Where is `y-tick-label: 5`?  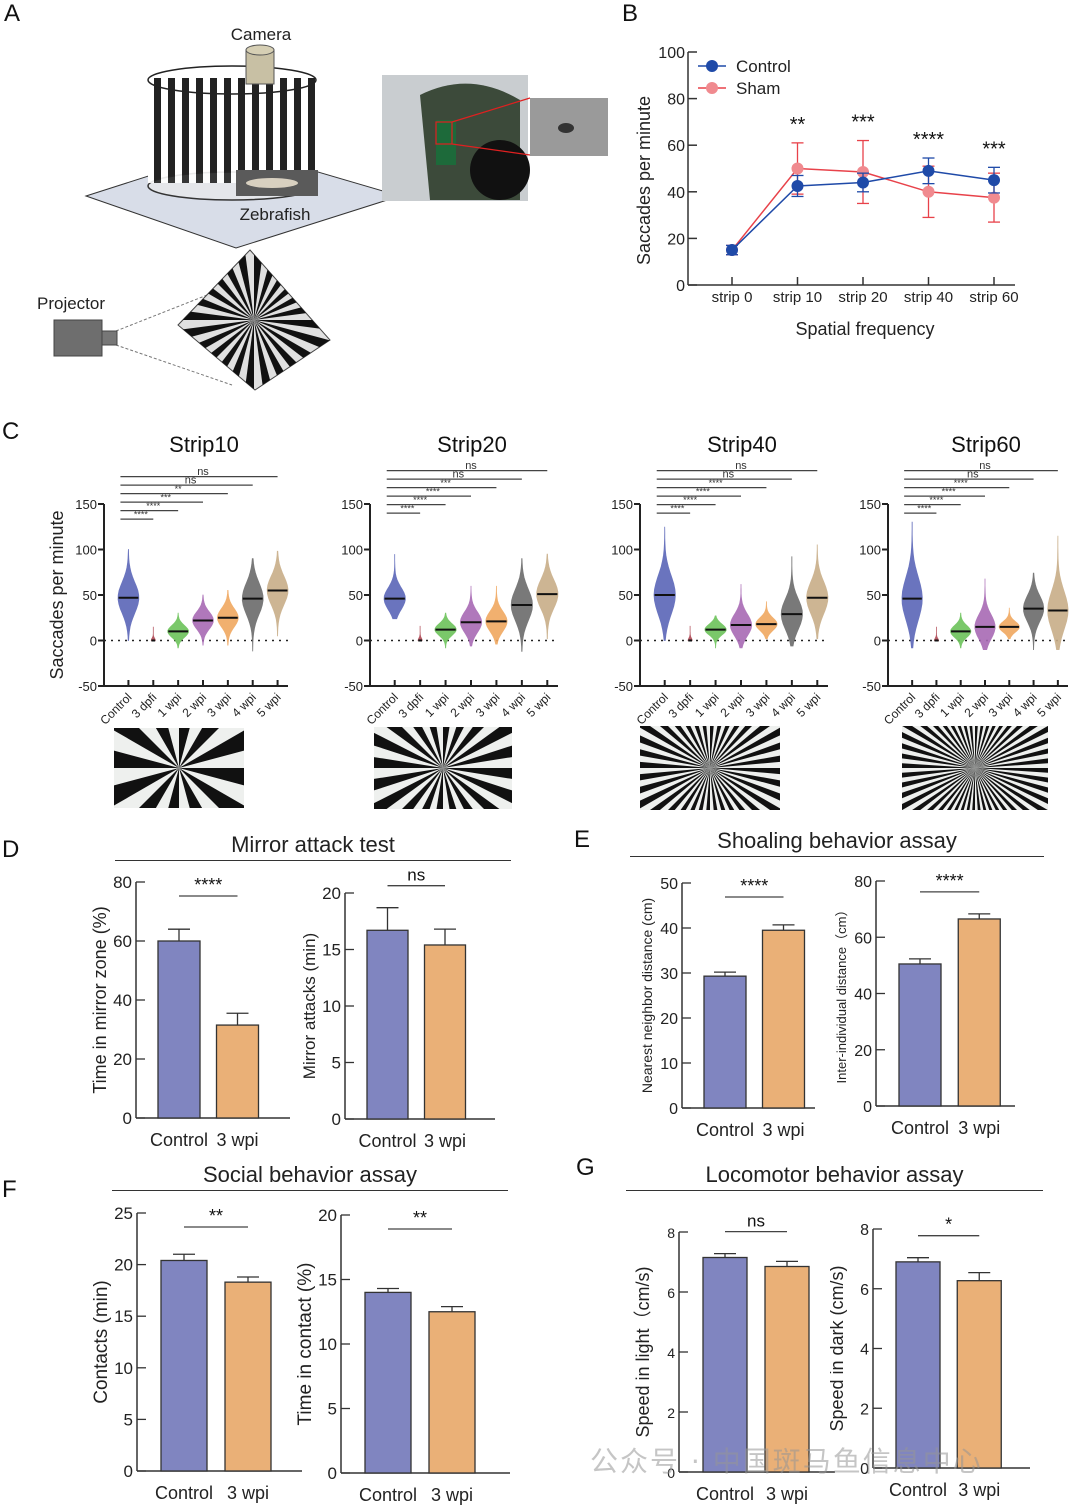 y-tick-label: 5 is located at coordinates (332, 1409).